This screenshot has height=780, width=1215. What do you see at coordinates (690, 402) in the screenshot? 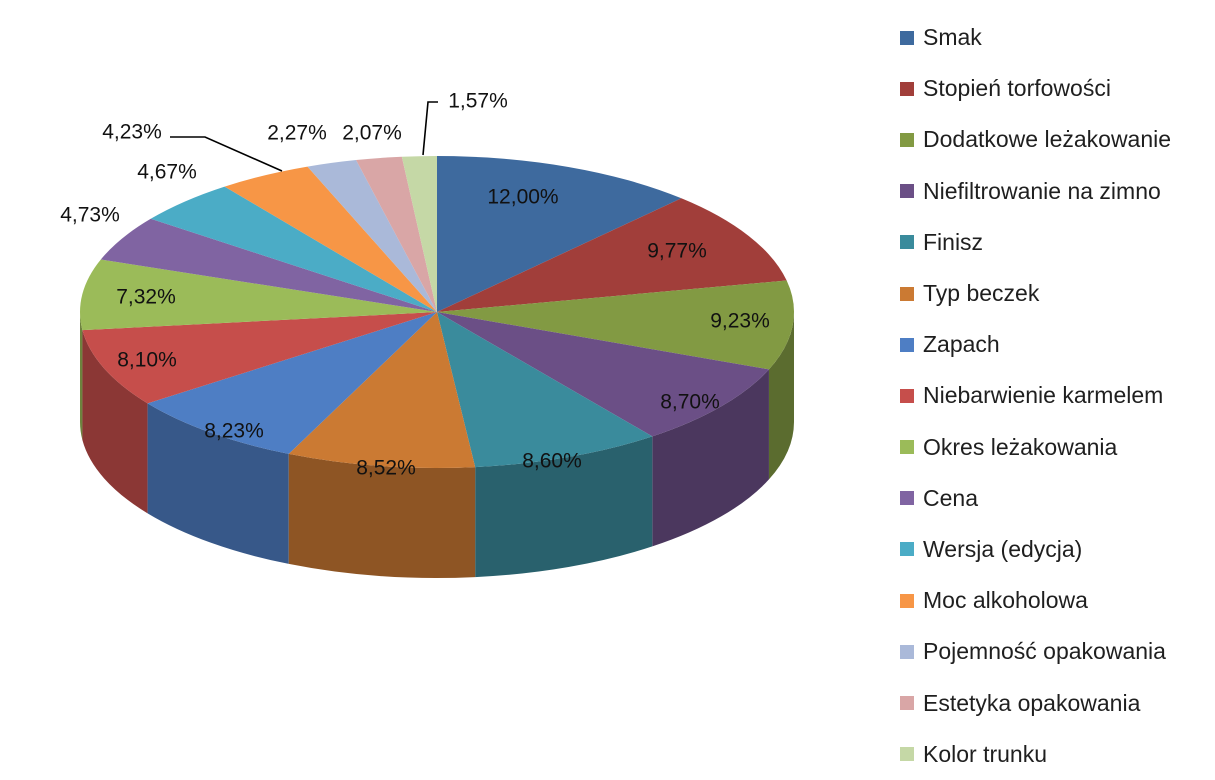
I see `data-label-3: 8,70%` at bounding box center [690, 402].